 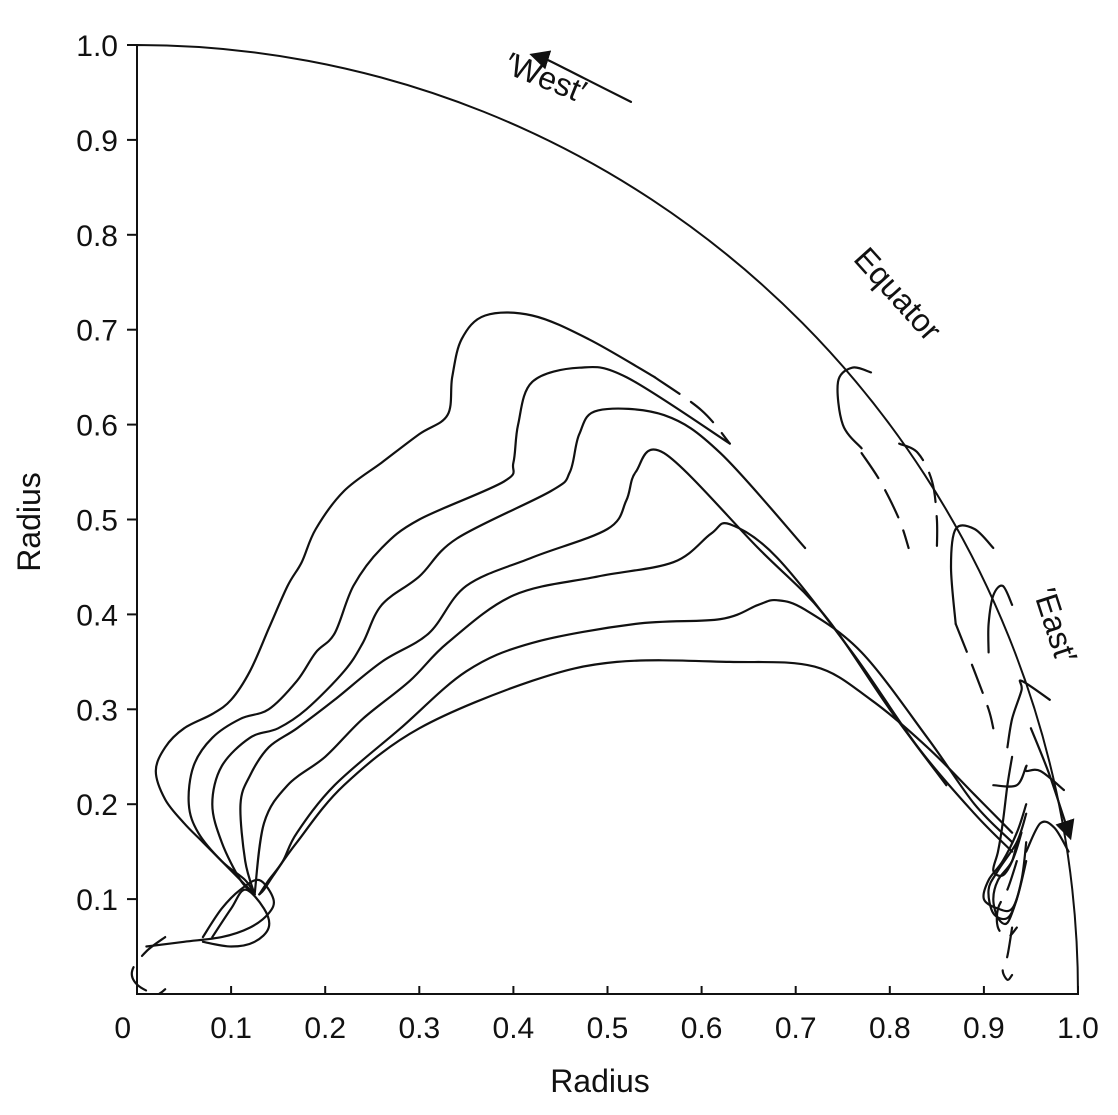 What do you see at coordinates (97, 521) in the screenshot?
I see `y-tick-label: 0.5` at bounding box center [97, 521].